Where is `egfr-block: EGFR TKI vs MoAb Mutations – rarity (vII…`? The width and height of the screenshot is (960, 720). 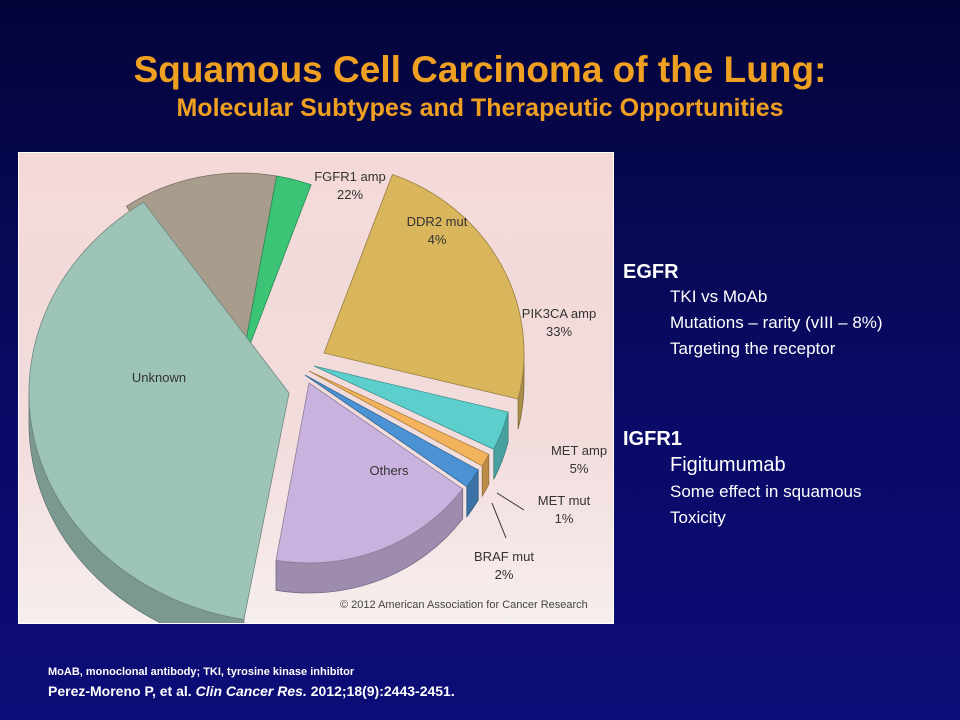
egfr-block: EGFR TKI vs MoAb Mutations – rarity (vII… is located at coordinates (753, 311).